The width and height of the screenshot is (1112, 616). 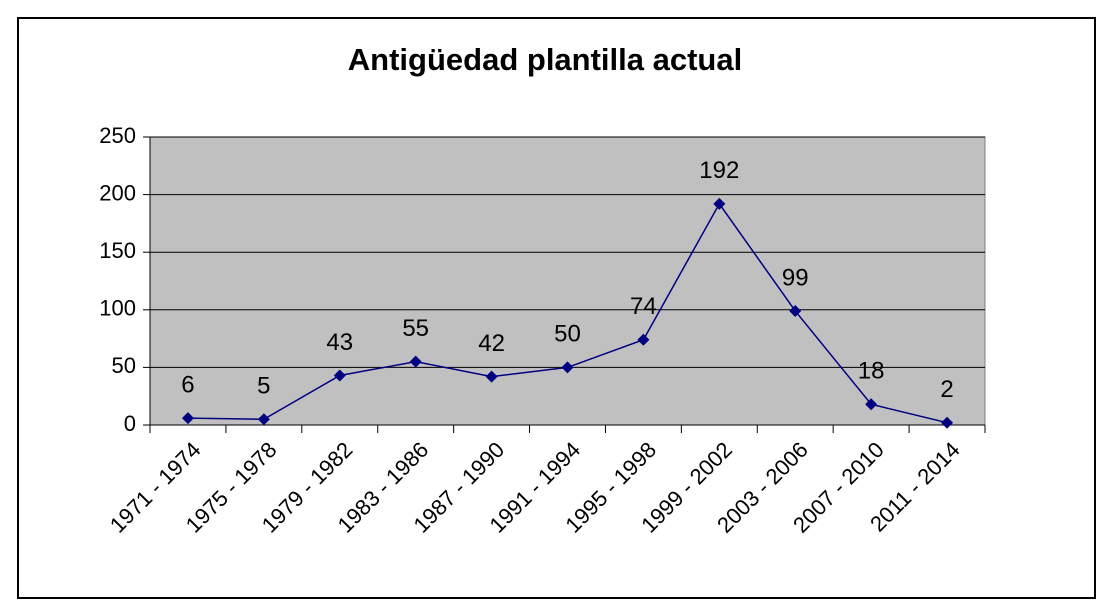 I want to click on data-label: 50, so click(x=567, y=334).